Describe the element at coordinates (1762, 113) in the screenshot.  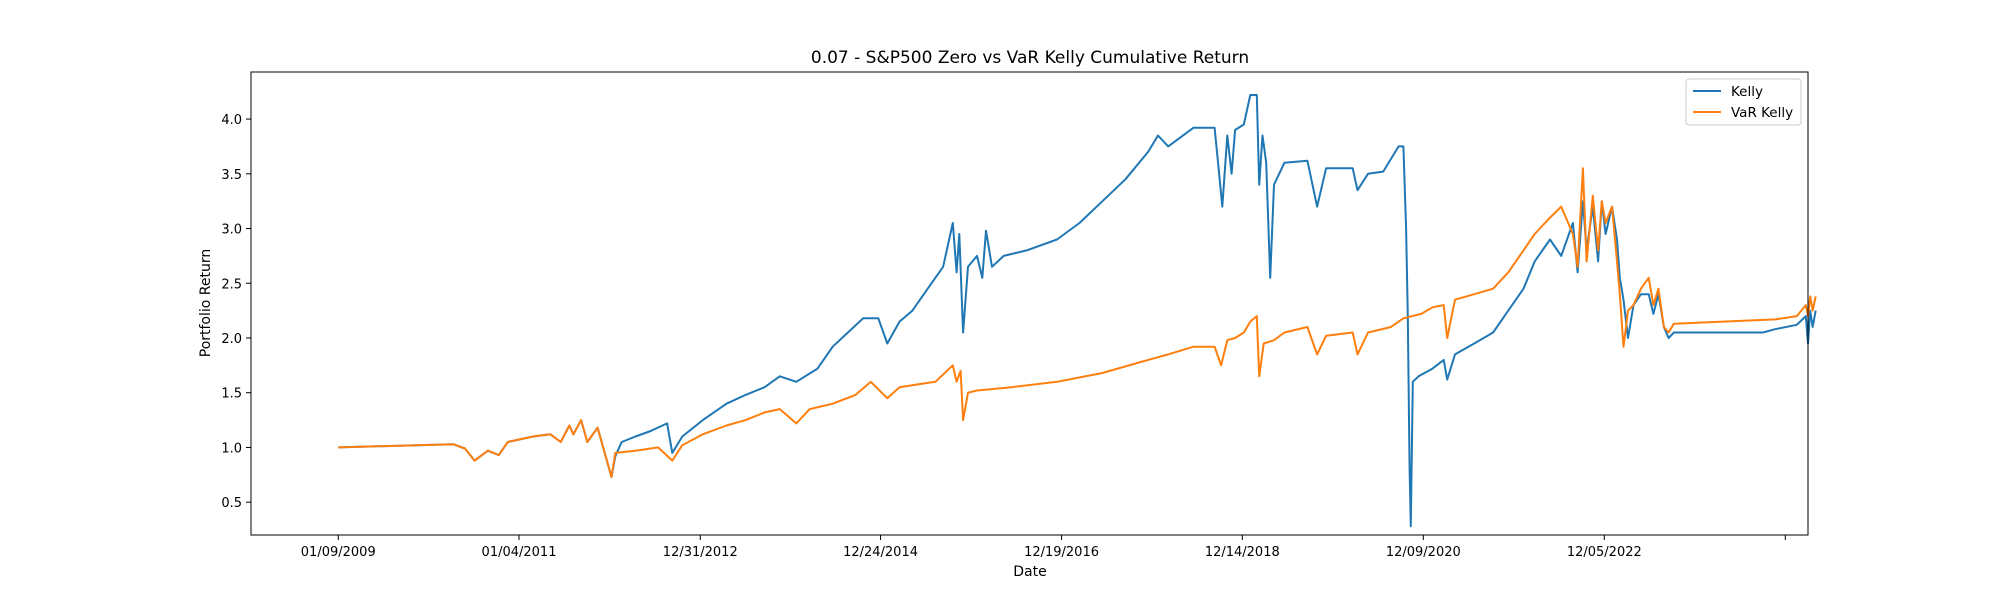
I see `legend-label-var-kelly: VaR Kelly` at that location.